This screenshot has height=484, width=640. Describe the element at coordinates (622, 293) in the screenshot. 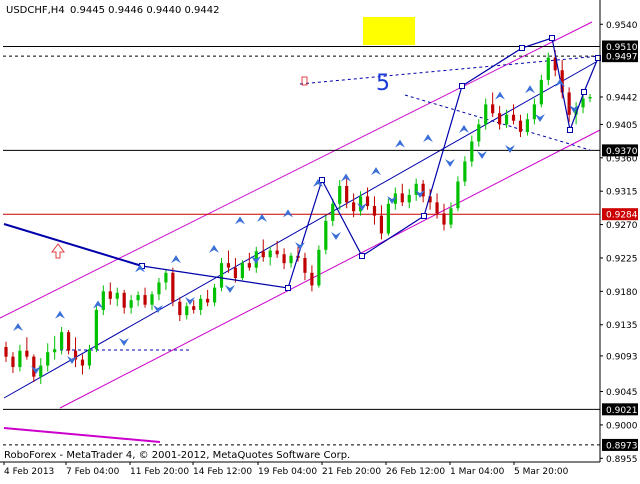

I see `price-tick-label: 0.9180` at that location.